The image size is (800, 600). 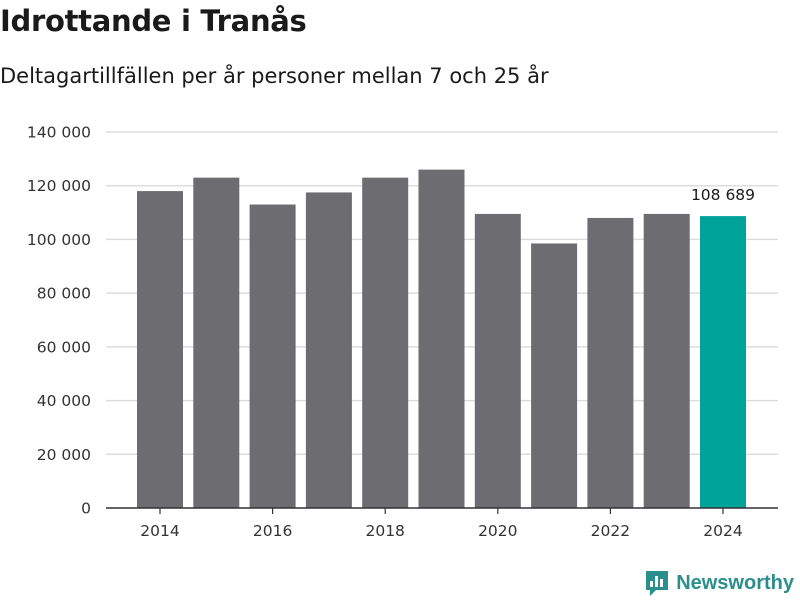 What do you see at coordinates (657, 583) in the screenshot?
I see `newsworthy-logo-icon` at bounding box center [657, 583].